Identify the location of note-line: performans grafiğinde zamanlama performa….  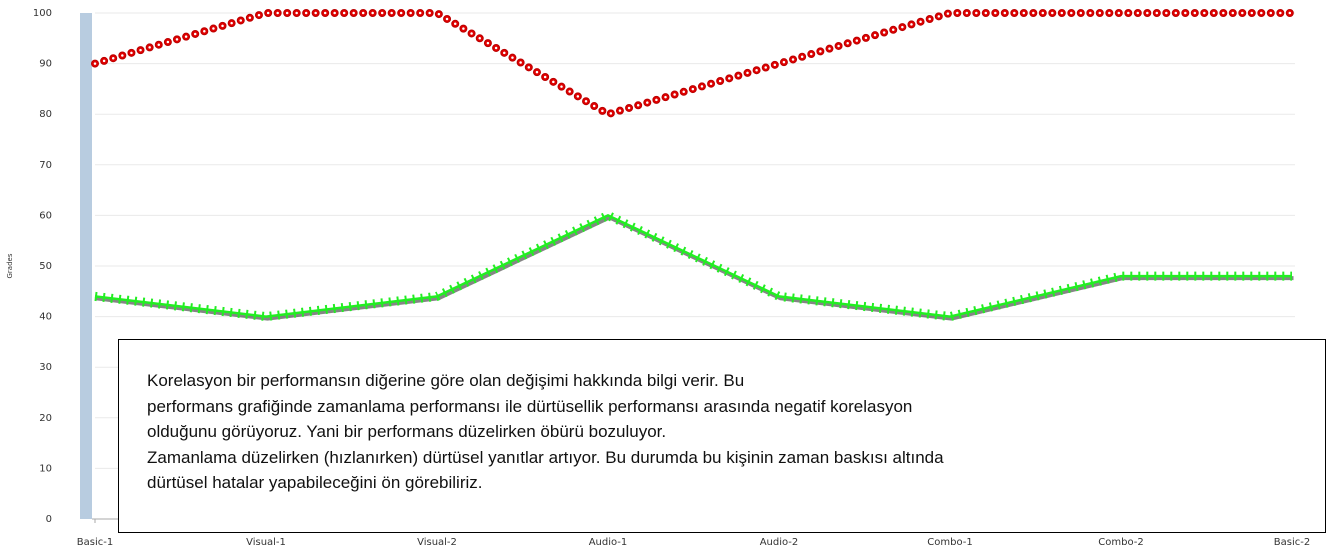
(530, 406).